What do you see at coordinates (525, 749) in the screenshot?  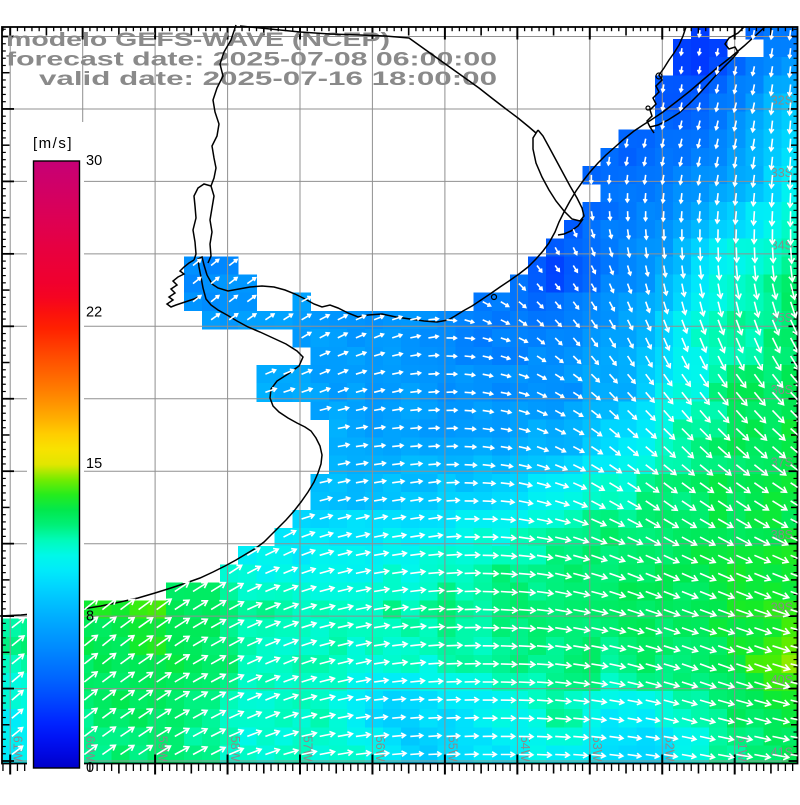 I see `svg-text: 54W` at bounding box center [525, 749].